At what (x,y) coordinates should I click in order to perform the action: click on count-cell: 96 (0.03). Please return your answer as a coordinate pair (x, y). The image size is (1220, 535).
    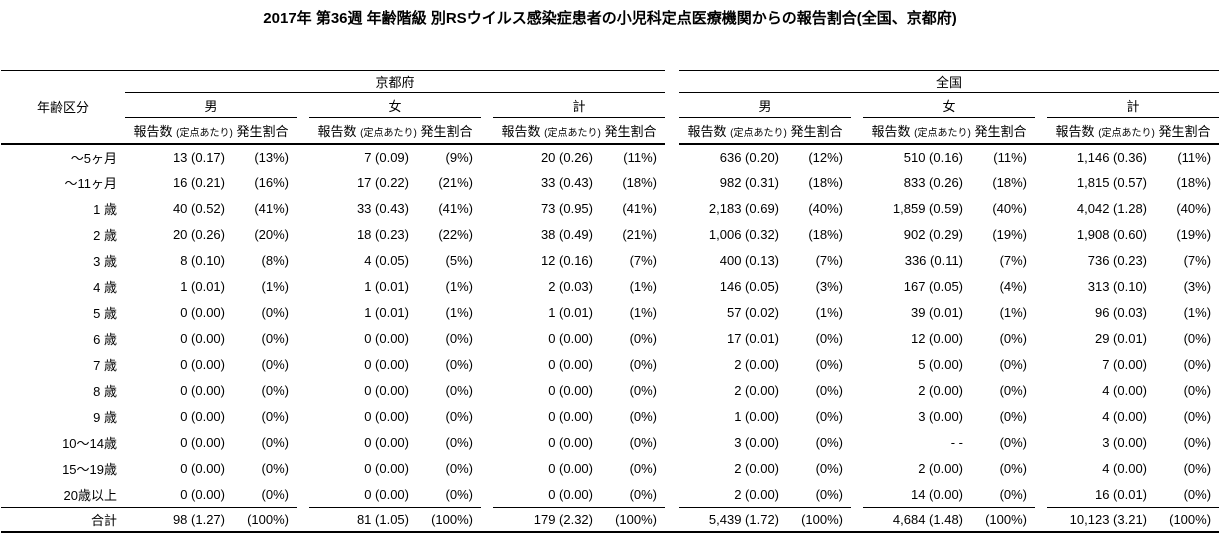
    Looking at the image, I should click on (1121, 312).